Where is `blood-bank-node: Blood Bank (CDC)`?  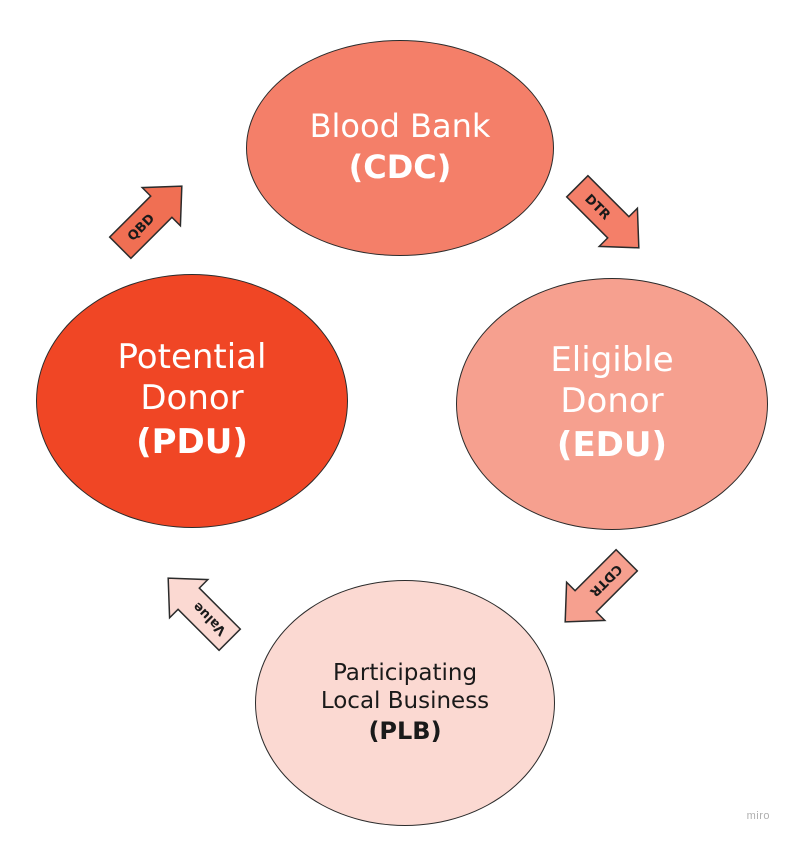 blood-bank-node: Blood Bank (CDC) is located at coordinates (400, 148).